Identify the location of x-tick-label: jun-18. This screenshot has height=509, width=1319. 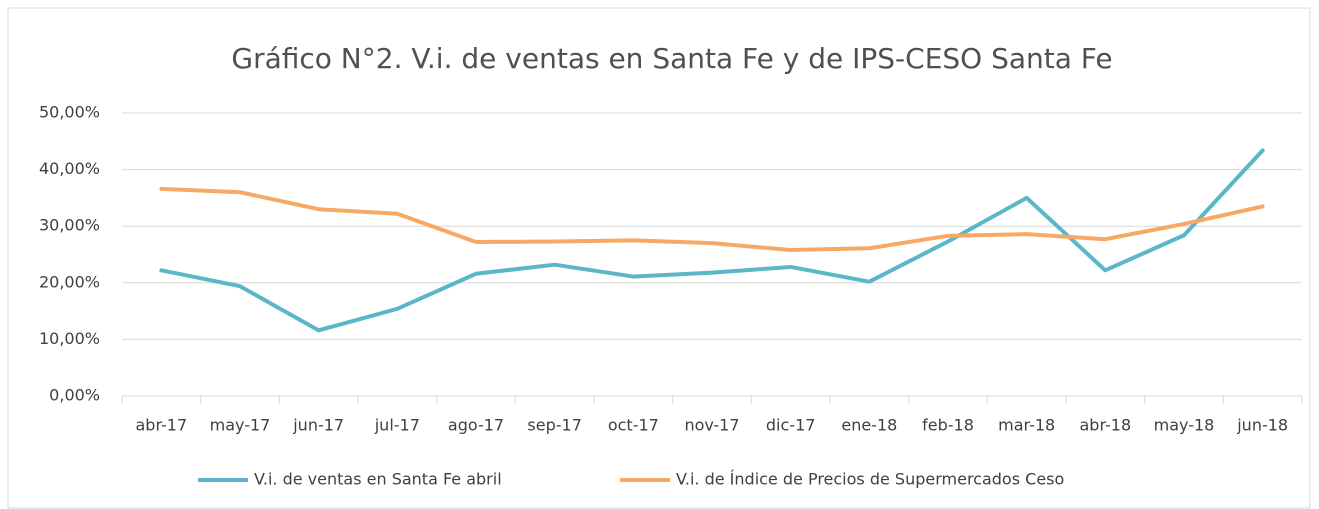
(1262, 425).